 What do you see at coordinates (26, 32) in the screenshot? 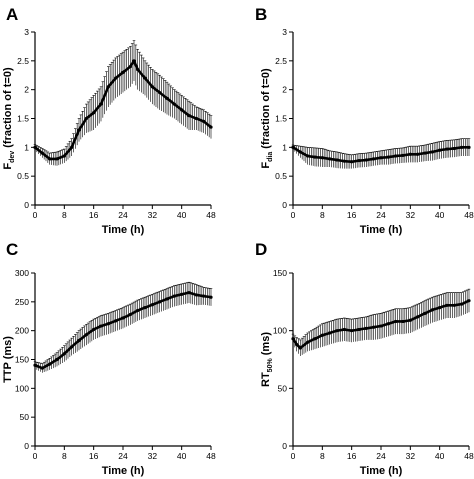
I see `y-tick-label: 3` at bounding box center [26, 32].